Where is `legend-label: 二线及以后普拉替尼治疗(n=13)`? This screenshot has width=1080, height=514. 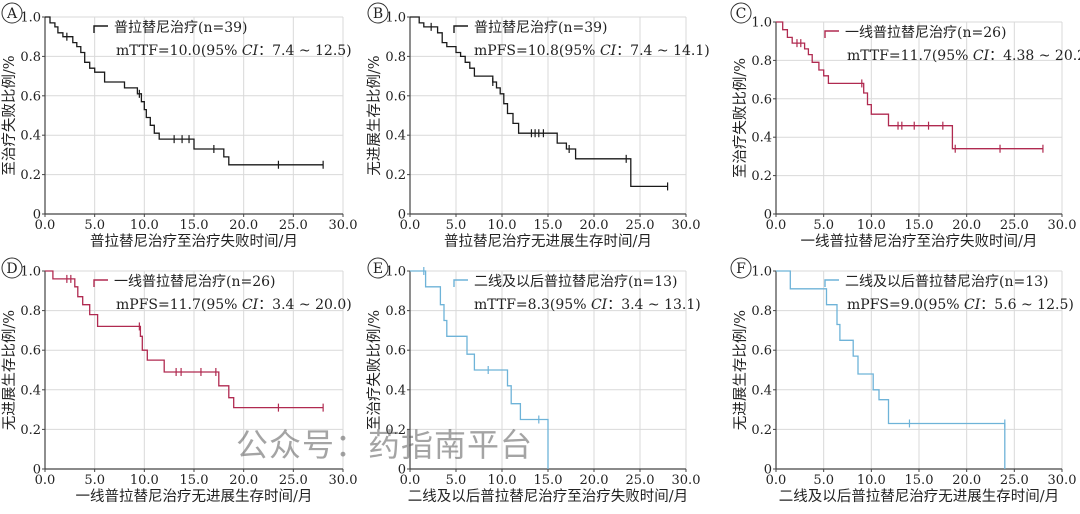
legend-label: 二线及以后普拉替尼治疗(n=13) is located at coordinates (576, 282).